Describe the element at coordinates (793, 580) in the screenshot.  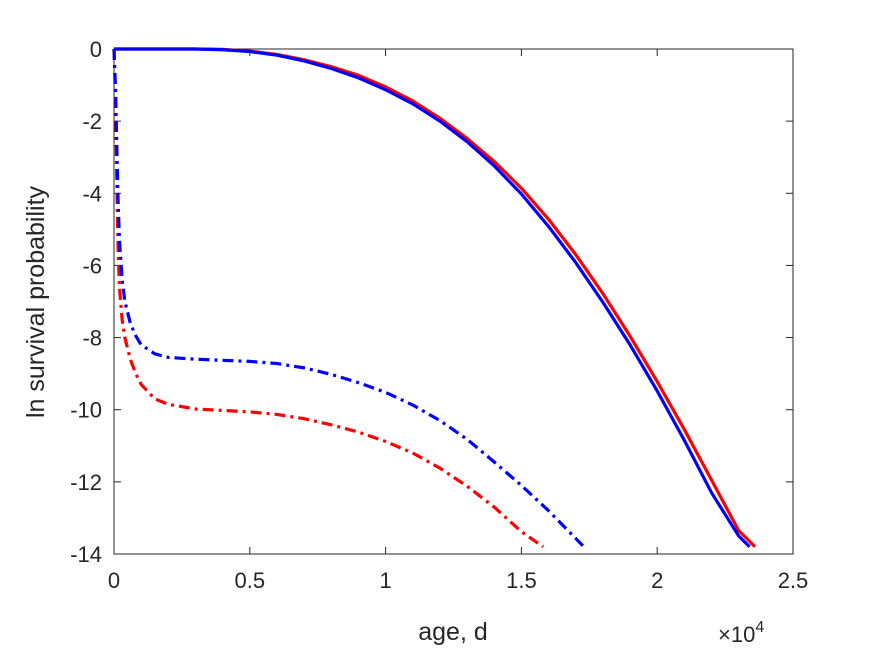
I see `x-tick-label: 2.5` at that location.